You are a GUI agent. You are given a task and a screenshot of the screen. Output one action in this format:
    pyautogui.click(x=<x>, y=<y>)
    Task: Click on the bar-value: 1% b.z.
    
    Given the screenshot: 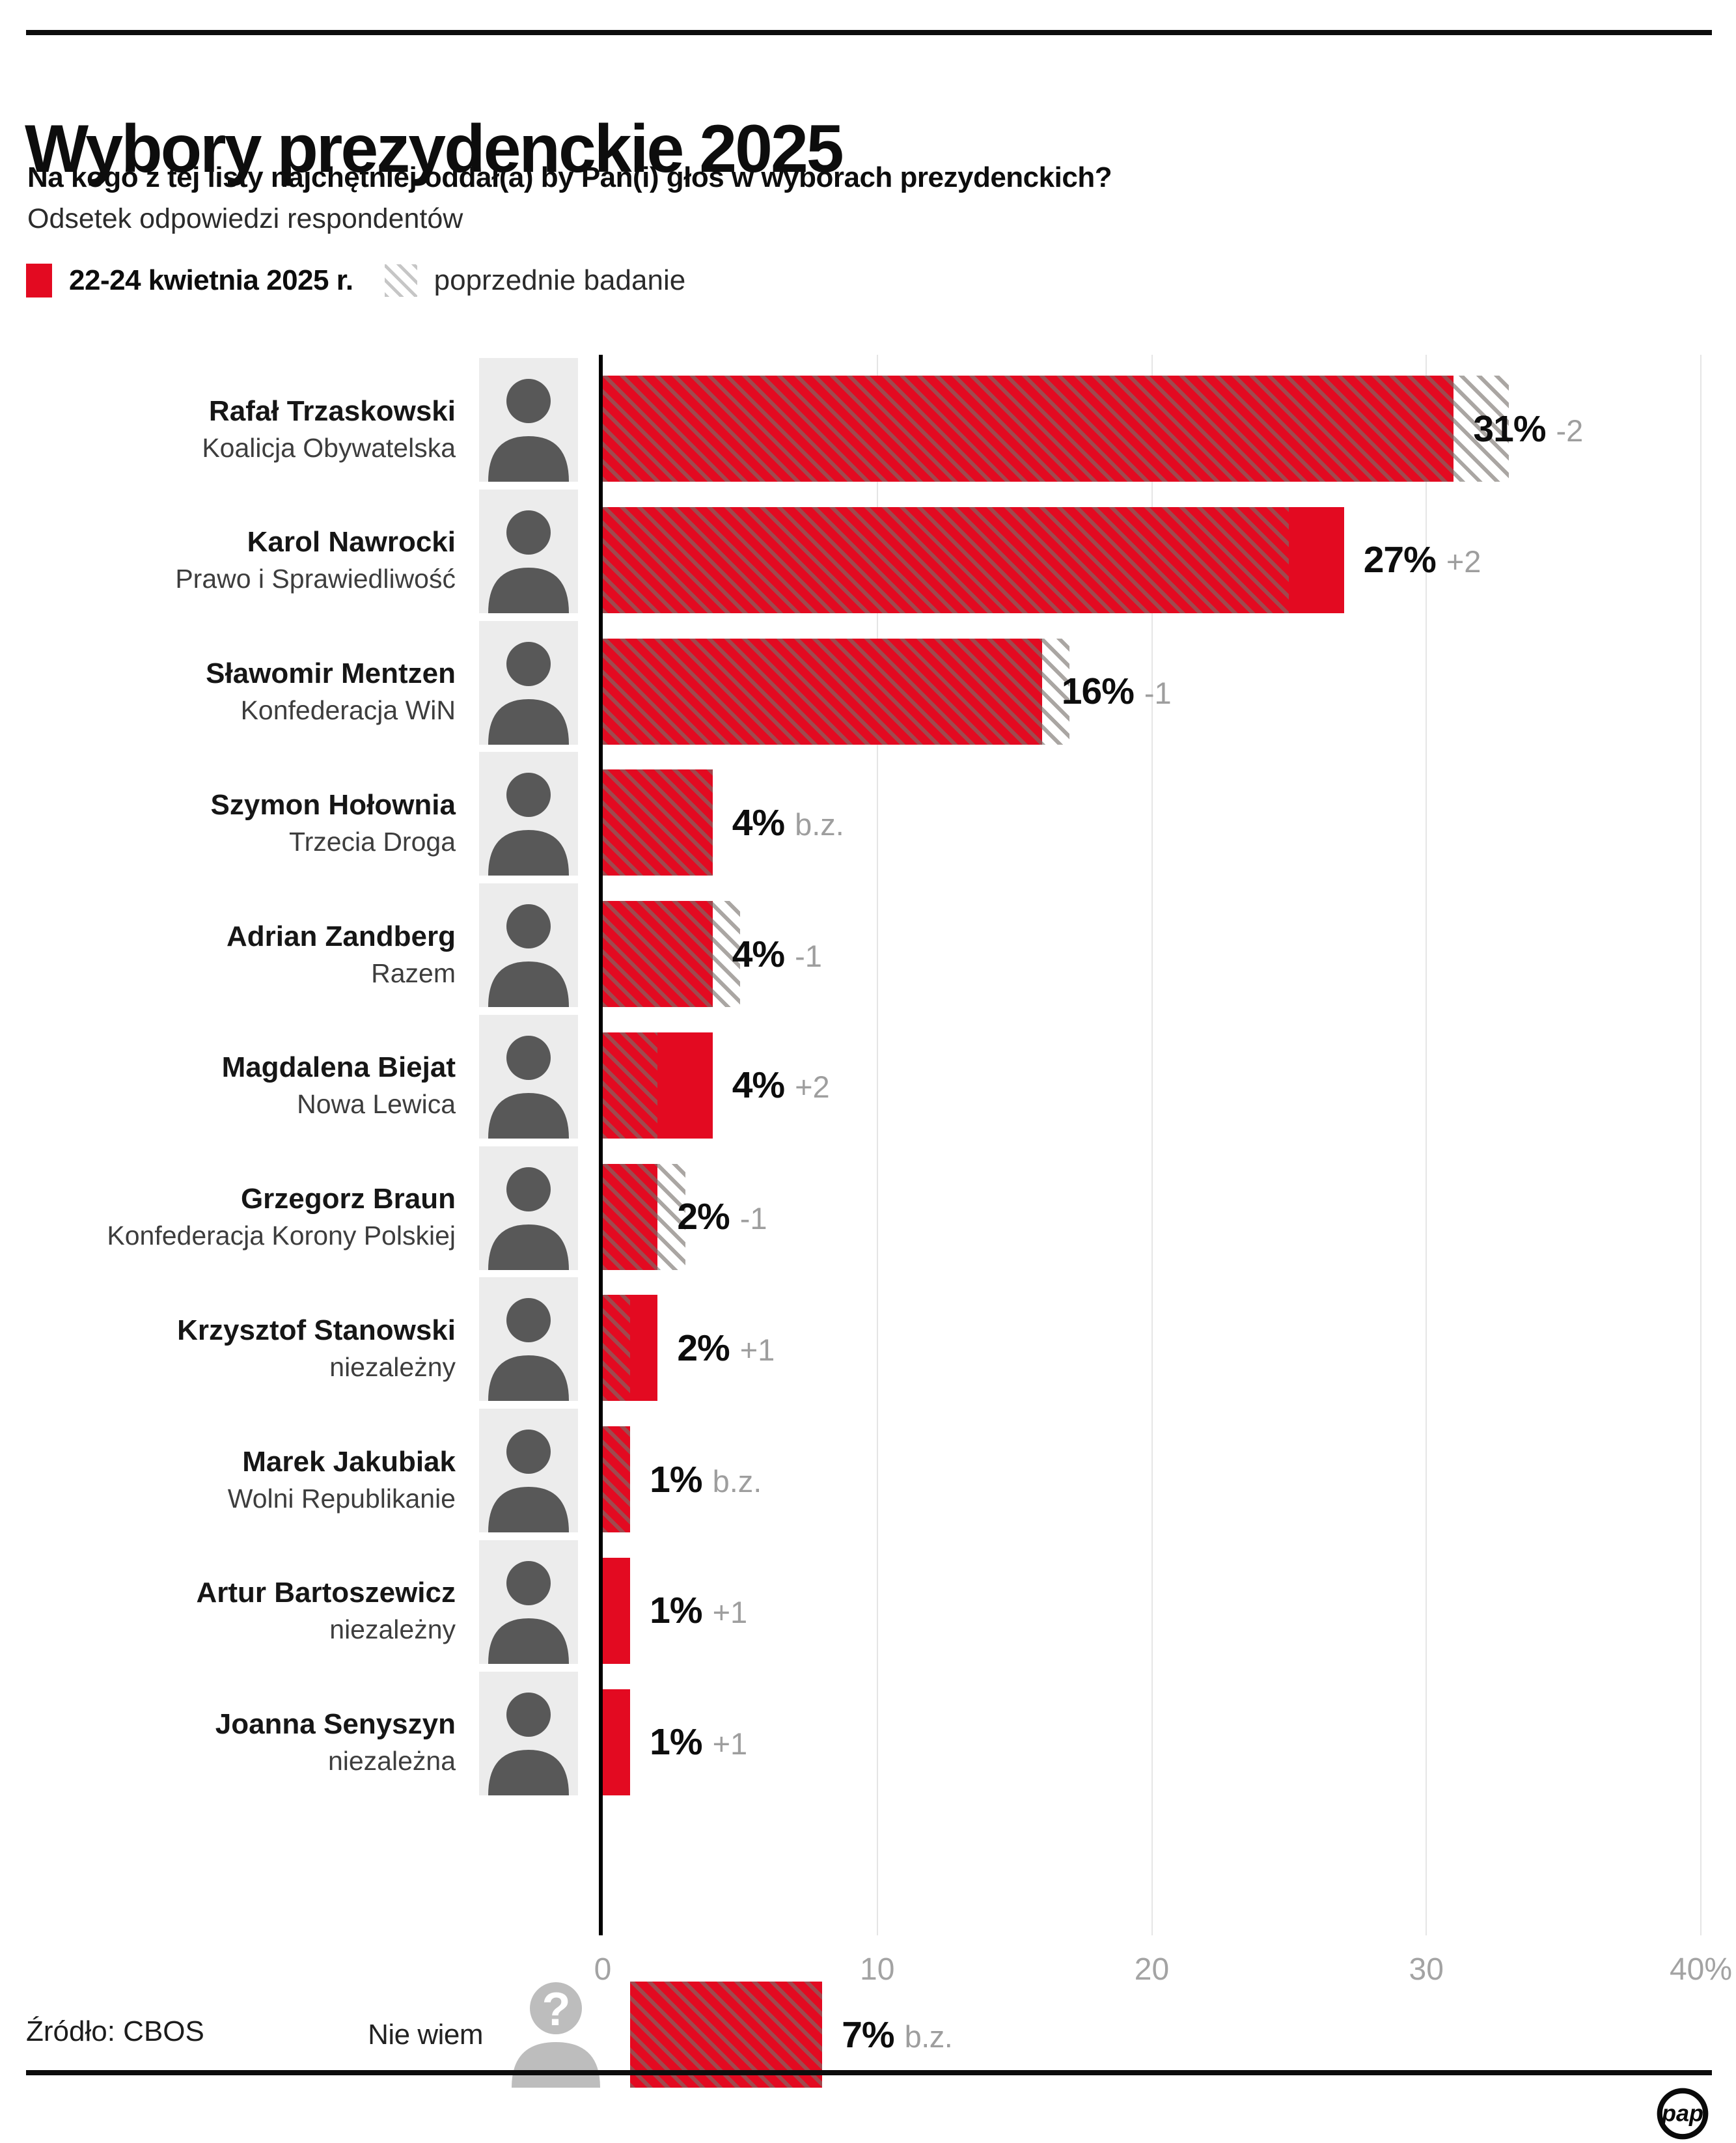 What is the action you would take?
    pyautogui.click(x=706, y=1479)
    